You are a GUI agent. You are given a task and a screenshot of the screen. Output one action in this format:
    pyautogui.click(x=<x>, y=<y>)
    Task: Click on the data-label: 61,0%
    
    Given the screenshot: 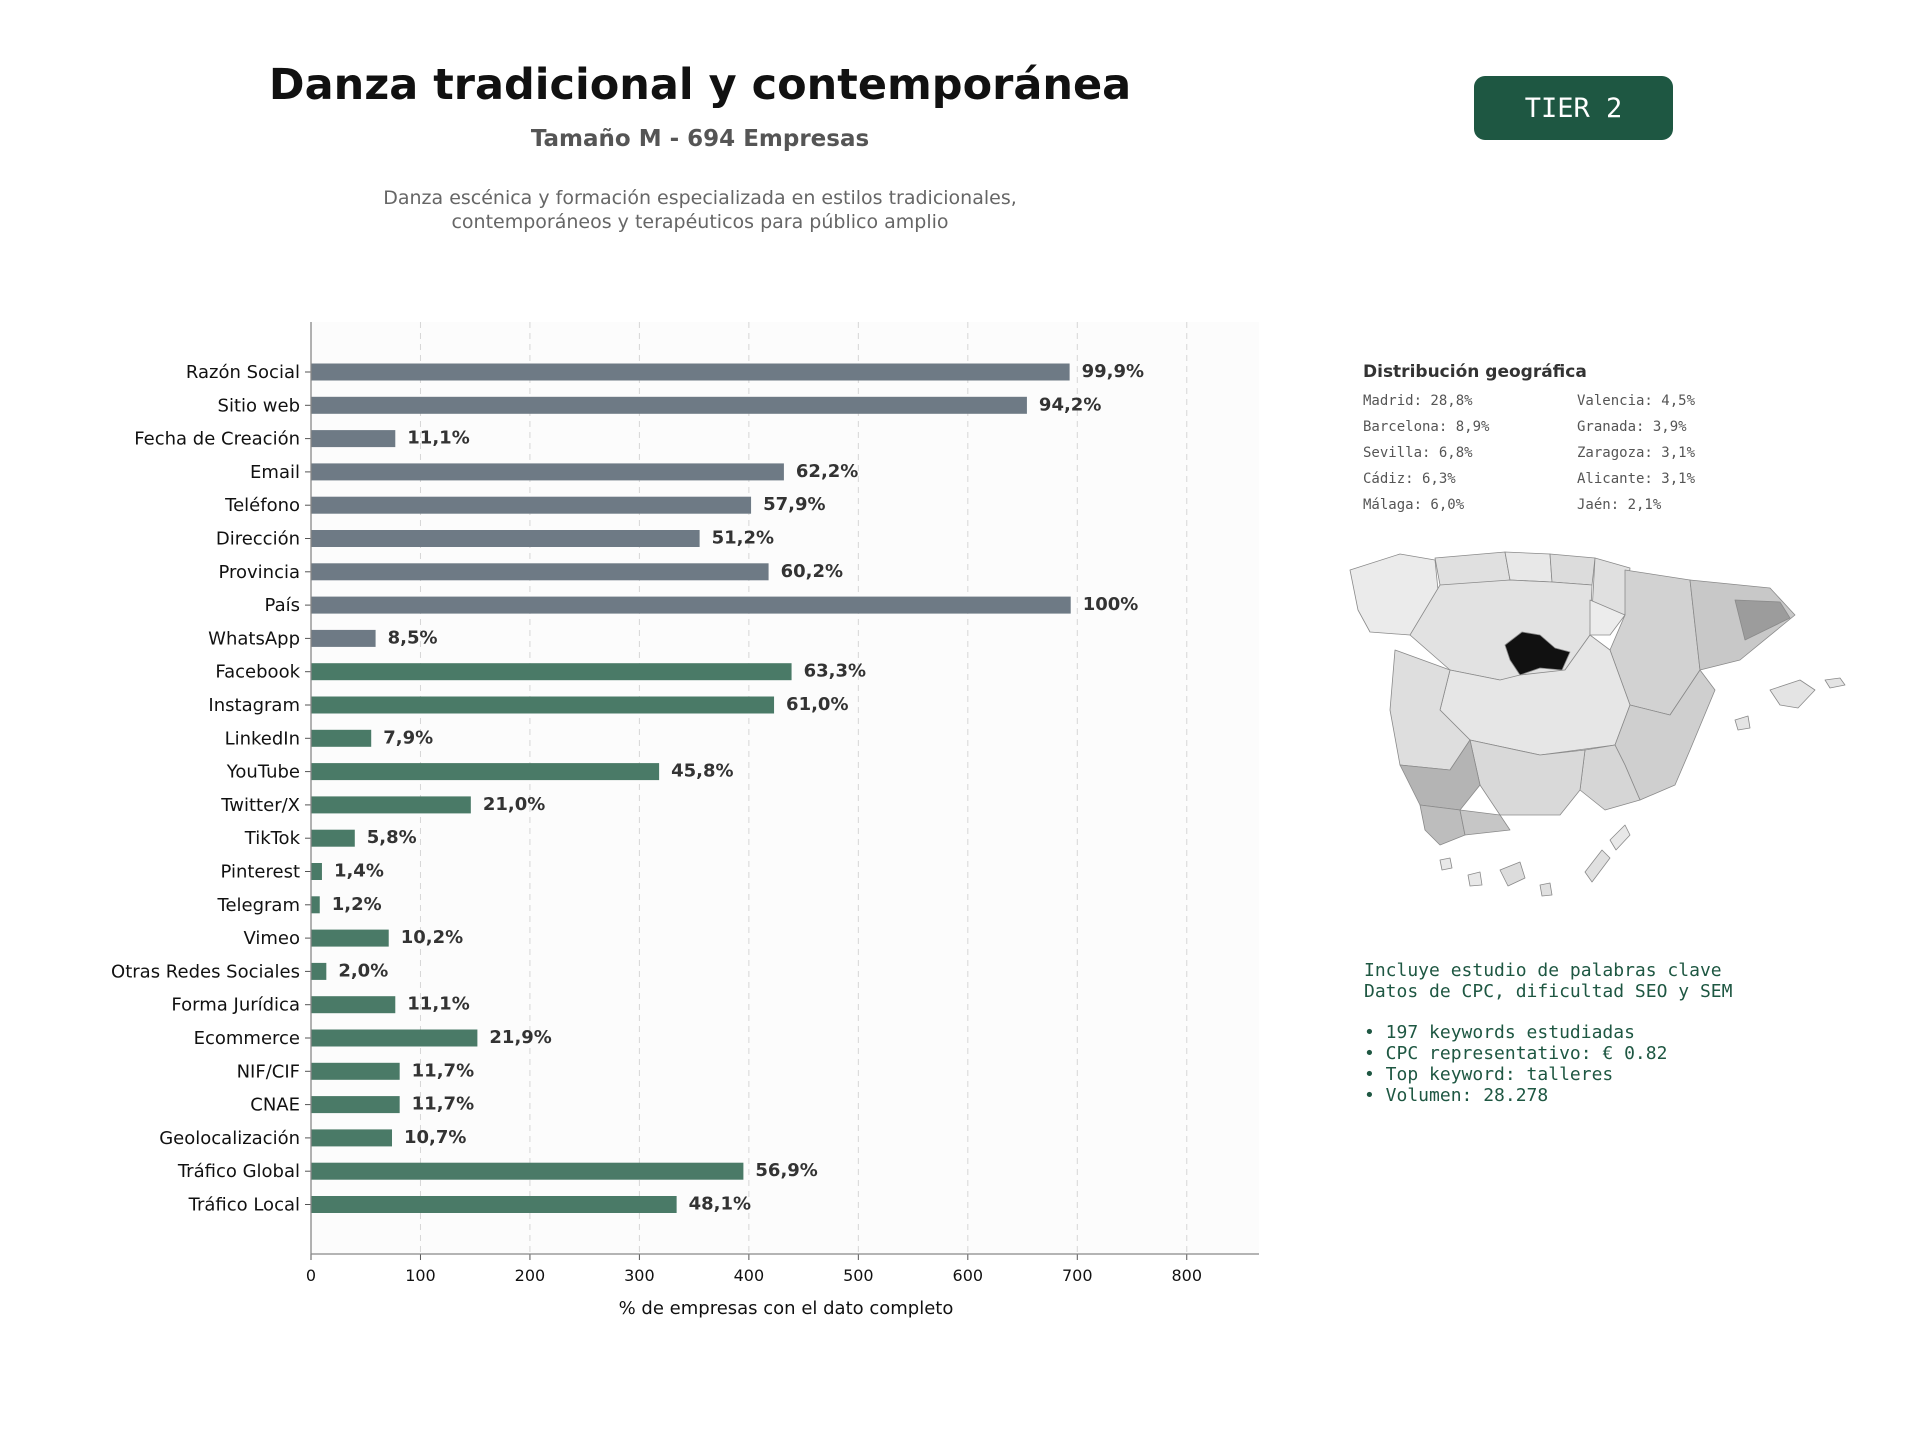 What is the action you would take?
    pyautogui.click(x=817, y=704)
    